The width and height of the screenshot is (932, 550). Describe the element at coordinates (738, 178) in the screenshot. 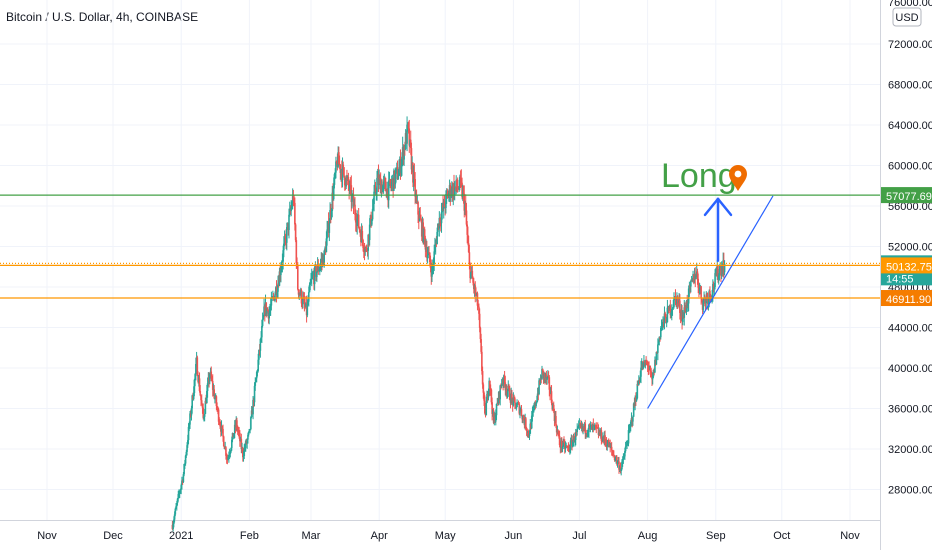

I see `map-pin-icon` at that location.